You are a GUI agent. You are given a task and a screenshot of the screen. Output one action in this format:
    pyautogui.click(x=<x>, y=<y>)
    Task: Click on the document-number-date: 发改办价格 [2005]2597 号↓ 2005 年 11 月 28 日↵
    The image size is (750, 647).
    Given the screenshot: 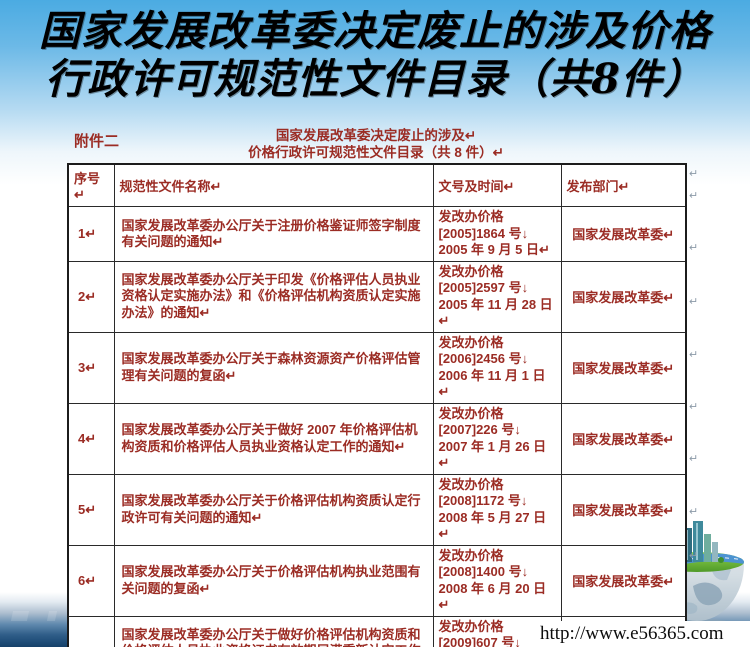 What is the action you would take?
    pyautogui.click(x=497, y=296)
    